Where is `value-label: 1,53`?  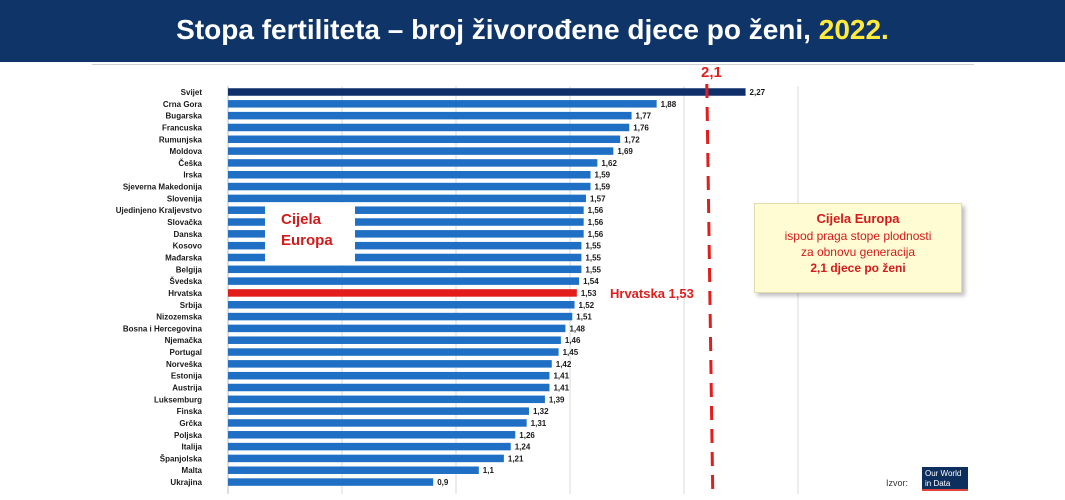
value-label: 1,53 is located at coordinates (589, 293).